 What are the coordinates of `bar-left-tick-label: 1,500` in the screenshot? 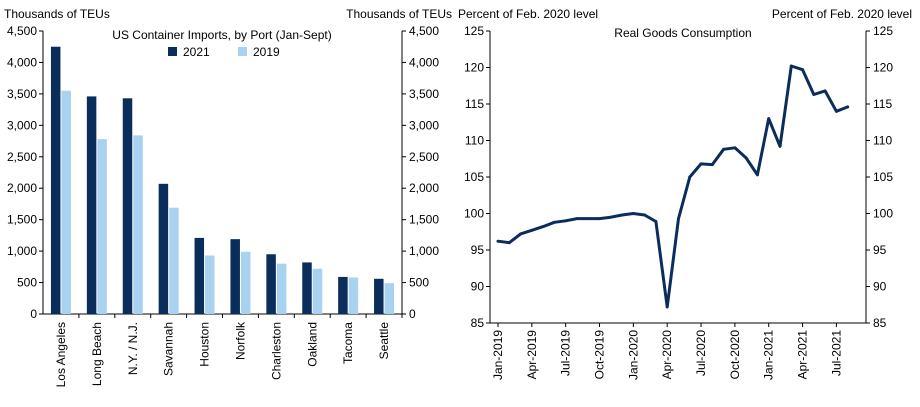 It's located at (22, 220).